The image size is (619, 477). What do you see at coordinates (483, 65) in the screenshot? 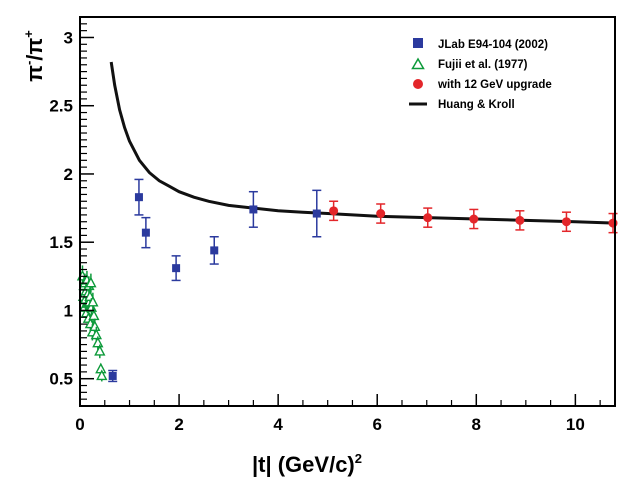
I see `legend-label-fujii: Fujii et al. (1977)` at bounding box center [483, 65].